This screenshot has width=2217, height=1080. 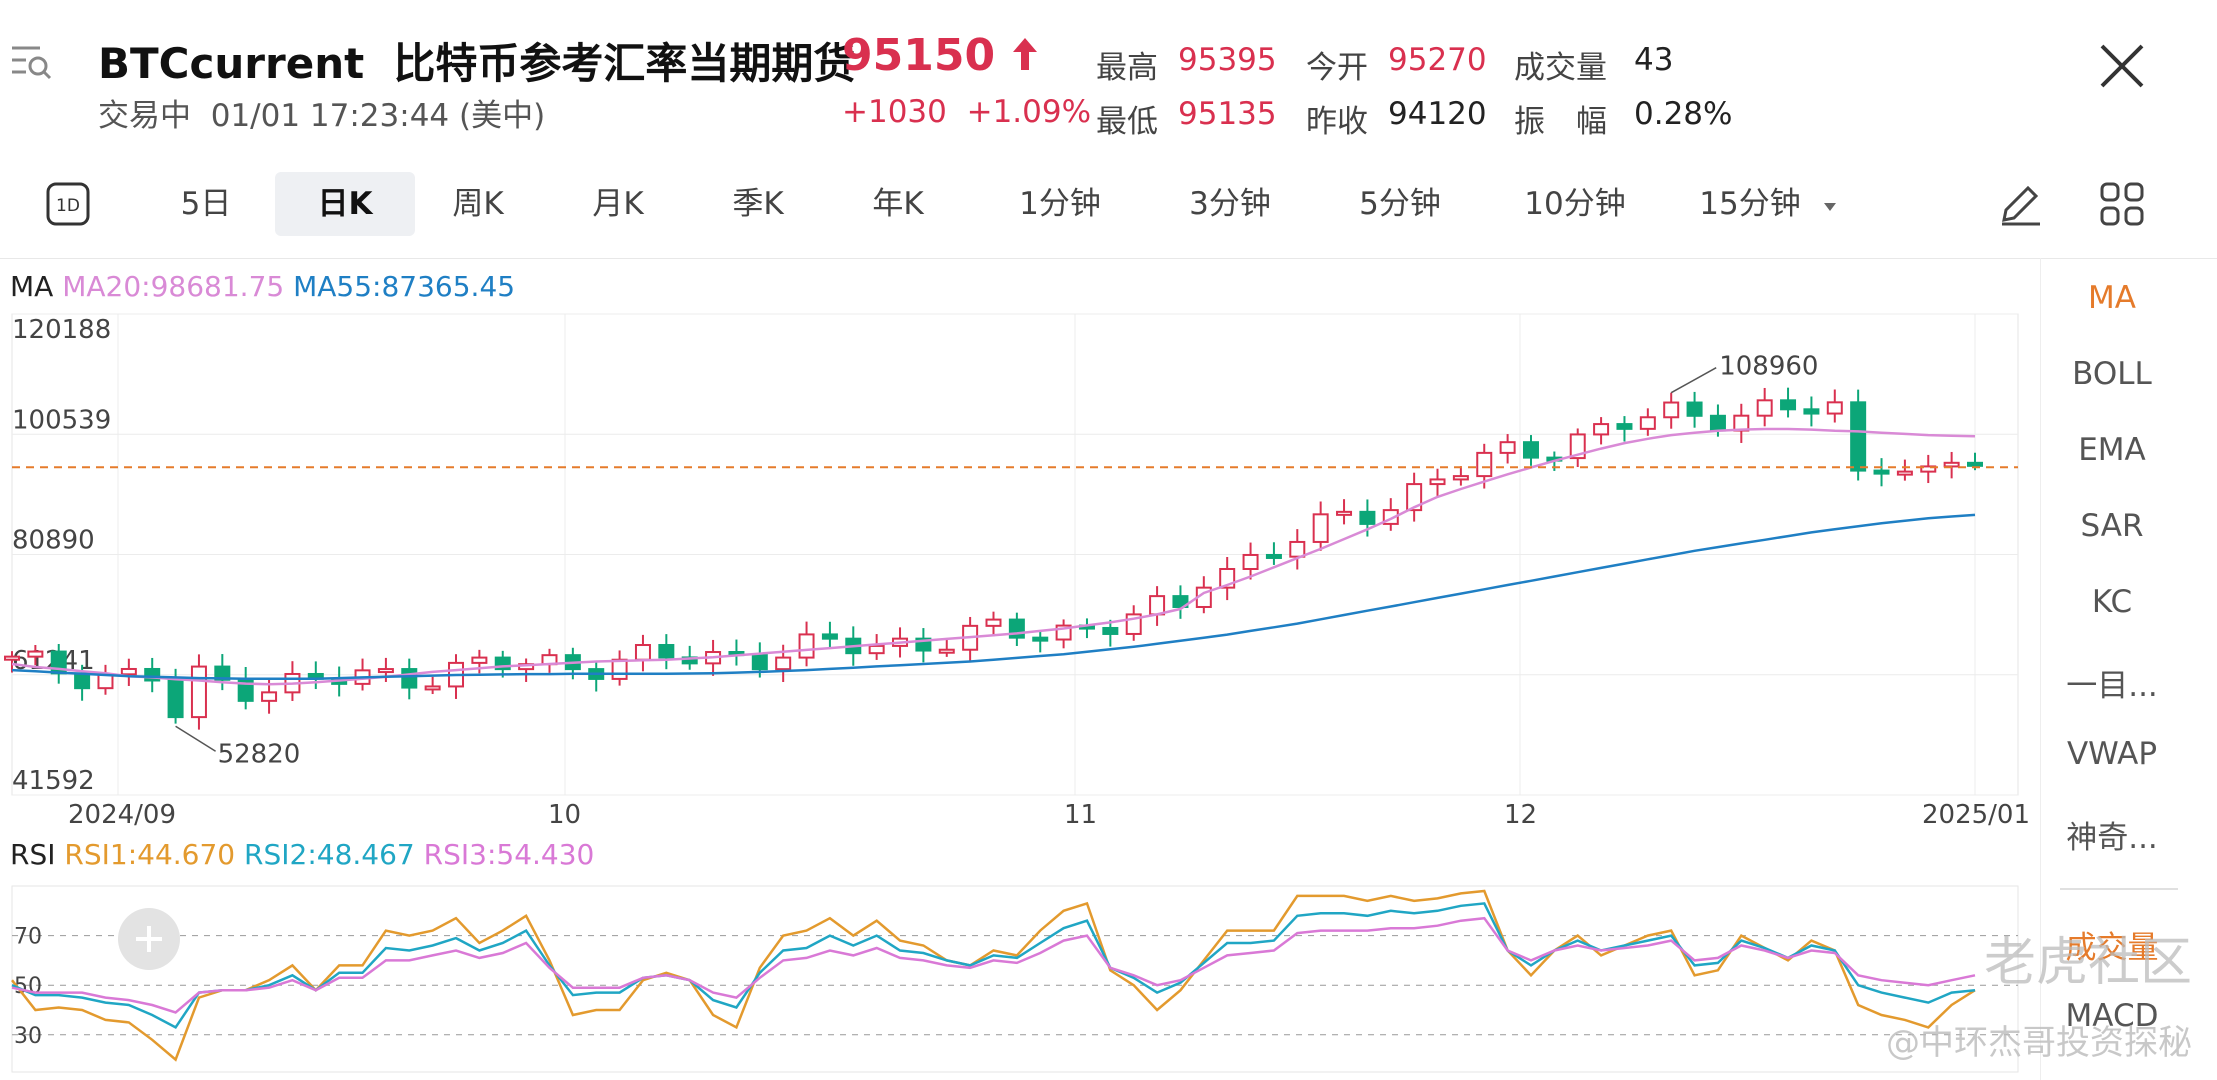 What do you see at coordinates (1060, 204) in the screenshot?
I see `tab-6: 1分钟` at bounding box center [1060, 204].